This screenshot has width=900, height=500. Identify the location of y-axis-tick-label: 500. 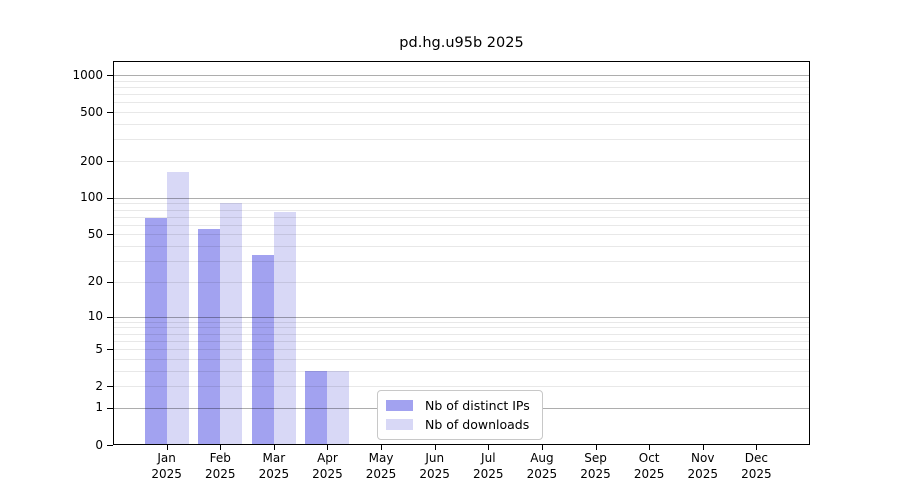
(91, 111).